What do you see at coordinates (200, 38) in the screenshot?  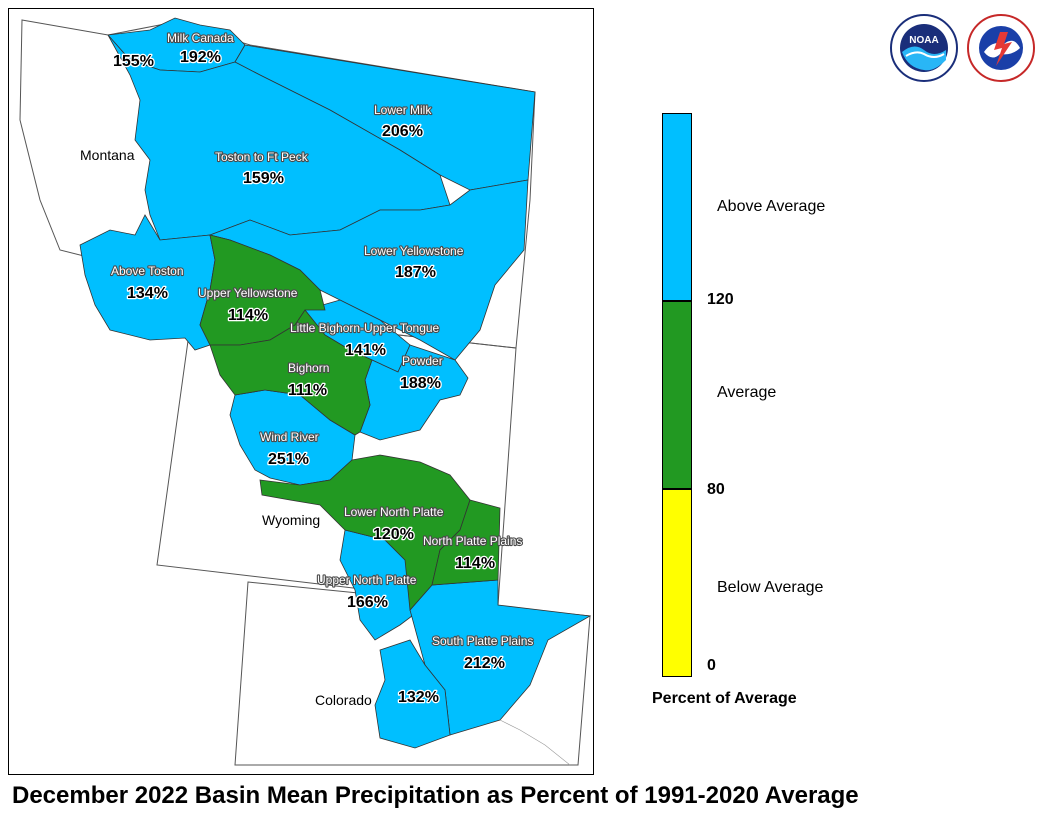 I see `basin-name: Milk Canada` at bounding box center [200, 38].